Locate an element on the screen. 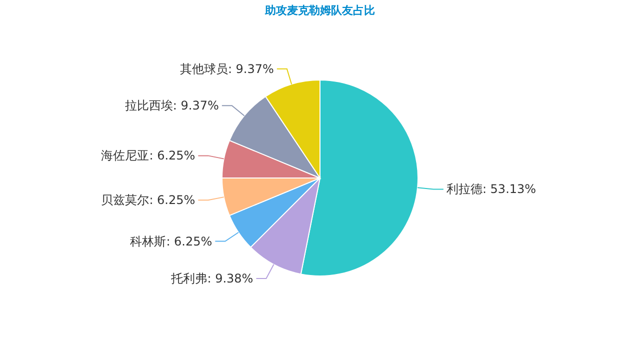  slice-label: 科林斯: 6.25% is located at coordinates (171, 241).